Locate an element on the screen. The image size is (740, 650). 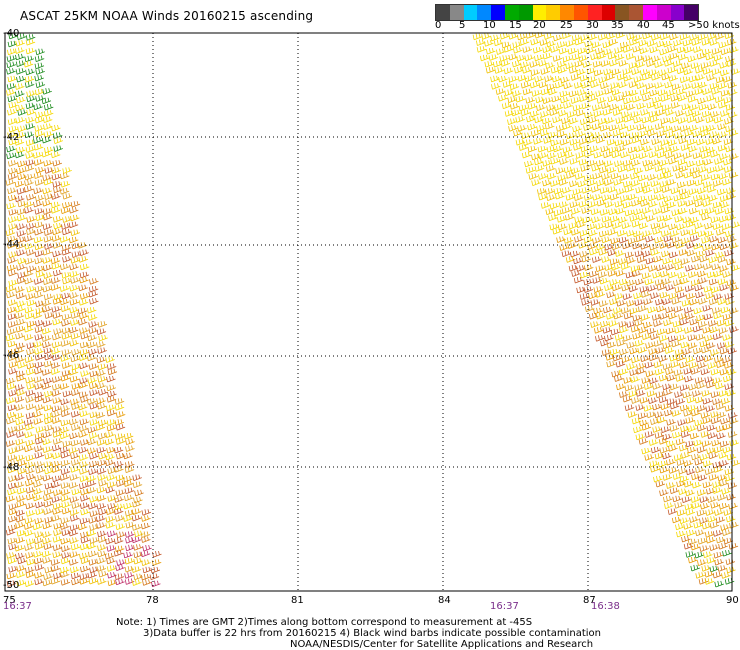
lon-label: 81 is located at coordinates (297, 600).